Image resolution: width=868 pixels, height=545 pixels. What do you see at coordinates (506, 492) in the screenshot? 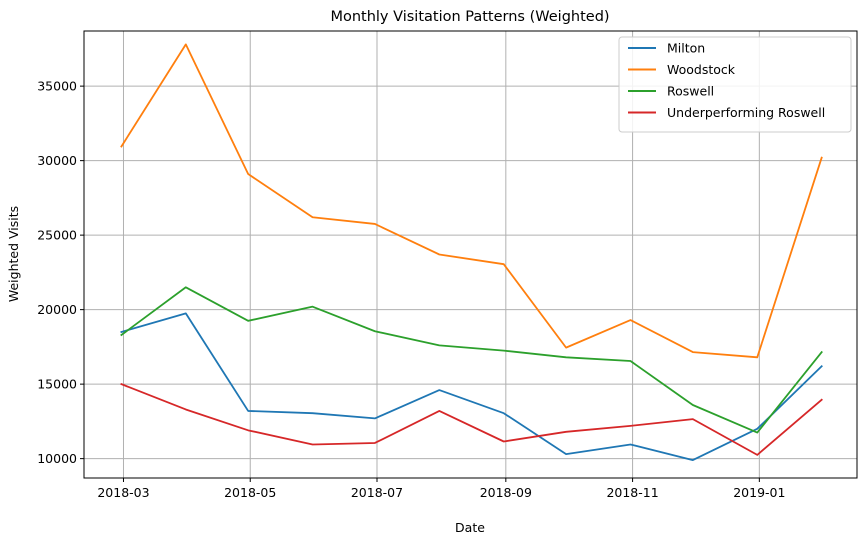
I see `x-tick-label: 2018-09` at bounding box center [506, 492].